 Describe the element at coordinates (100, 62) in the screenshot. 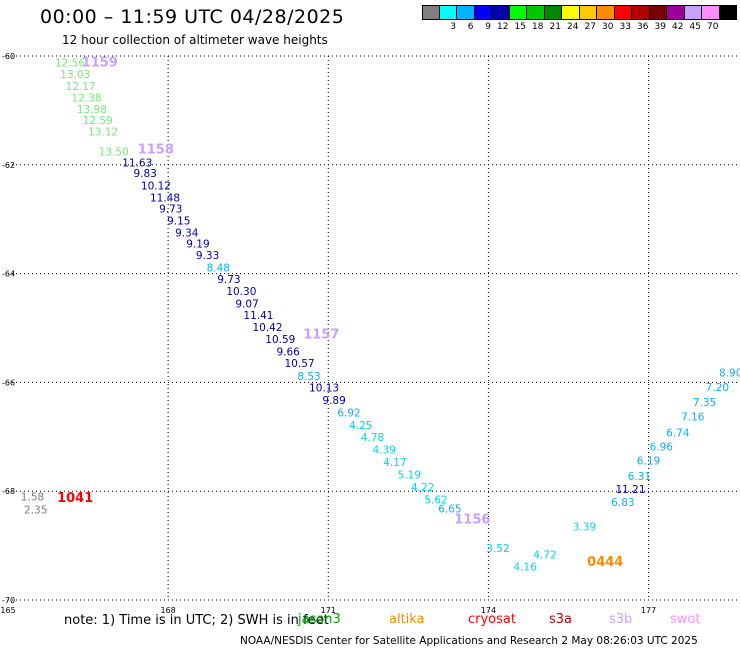

I see `pass-time-label: 1159` at that location.